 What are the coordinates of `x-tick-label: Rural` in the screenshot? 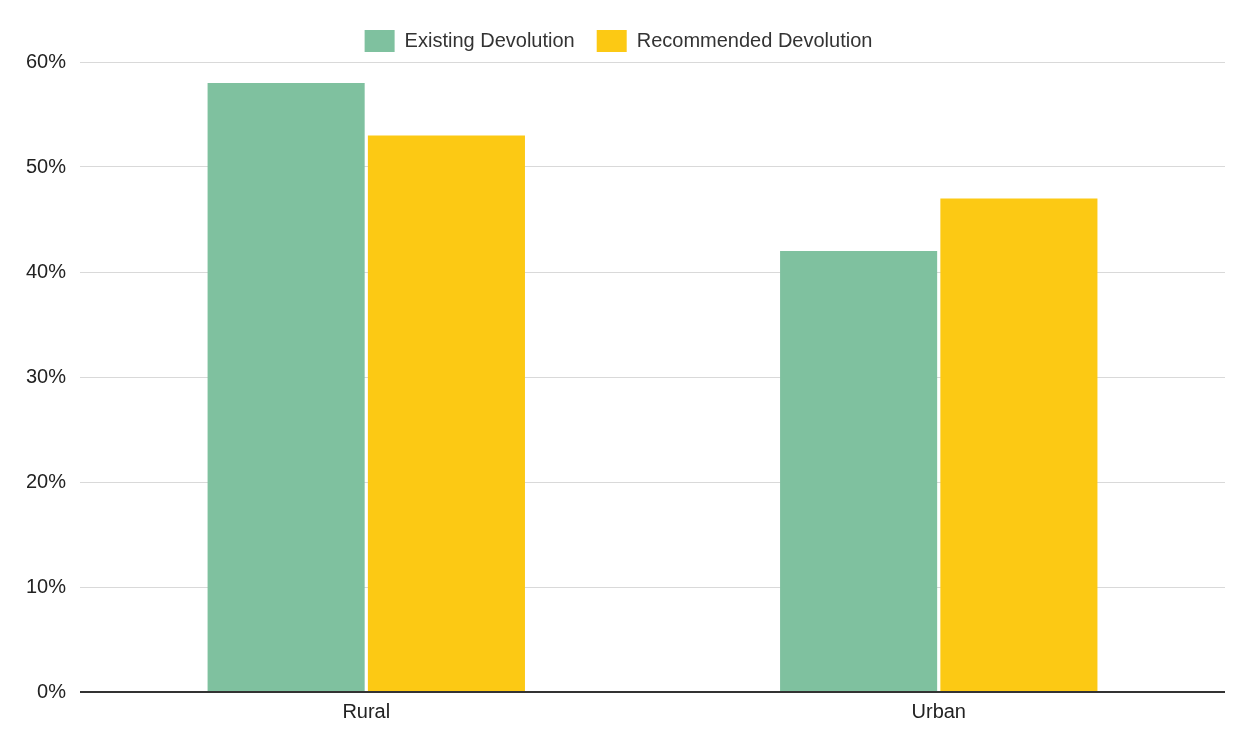 It's located at (366, 710).